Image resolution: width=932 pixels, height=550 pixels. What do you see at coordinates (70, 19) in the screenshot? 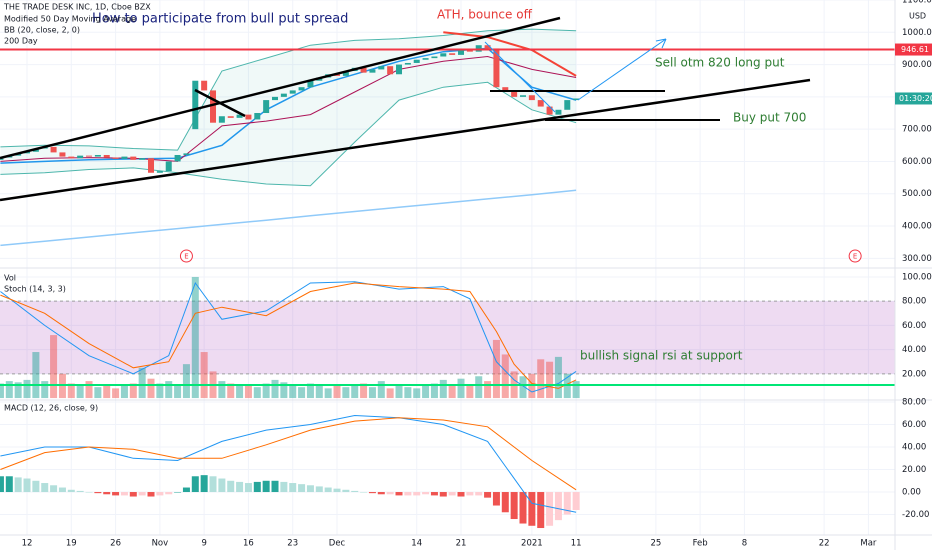
I see `legend-entry: Modified 50 Day Moving Average` at bounding box center [70, 19].